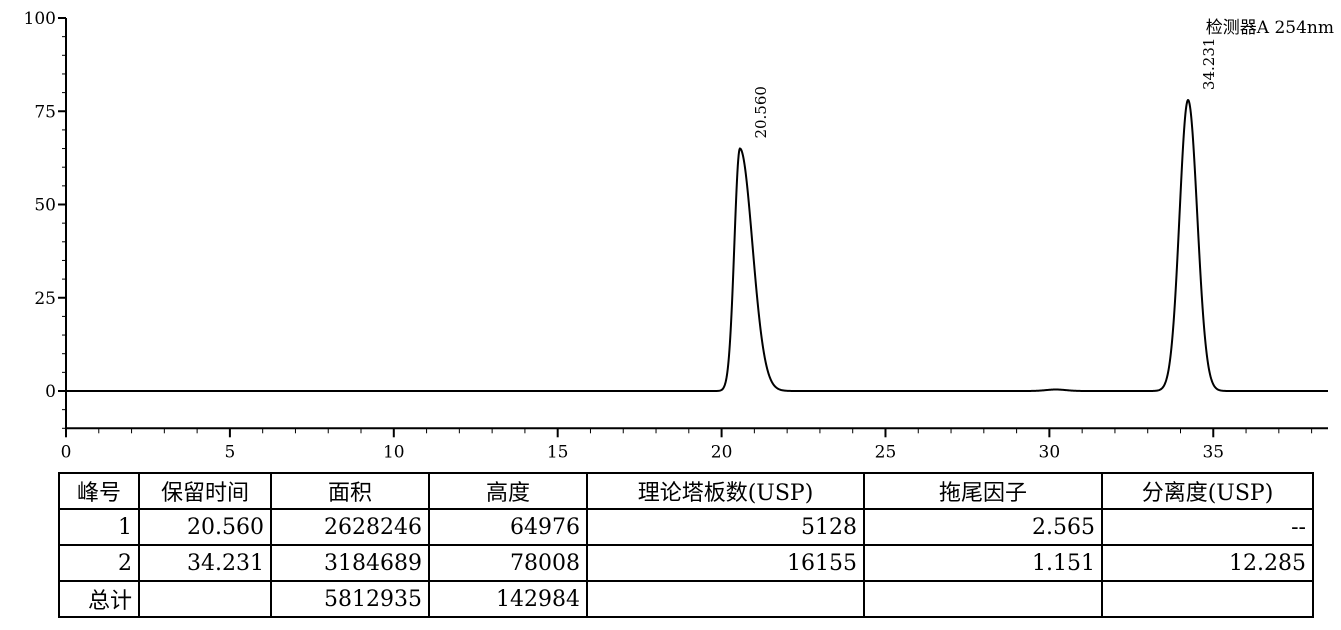 This screenshot has width=1341, height=630. Describe the element at coordinates (205, 491) in the screenshot. I see `header-retention-time: 保留时间` at that location.